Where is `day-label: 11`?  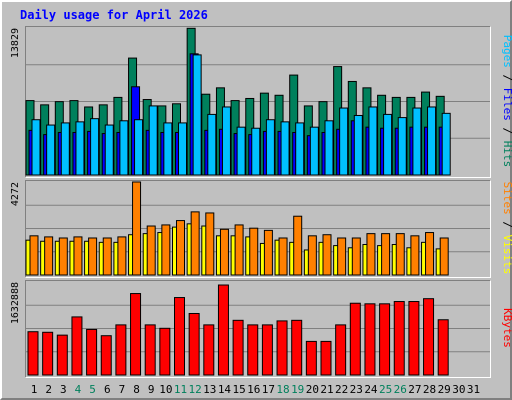
day-label: 11 is located at coordinates (180, 389).